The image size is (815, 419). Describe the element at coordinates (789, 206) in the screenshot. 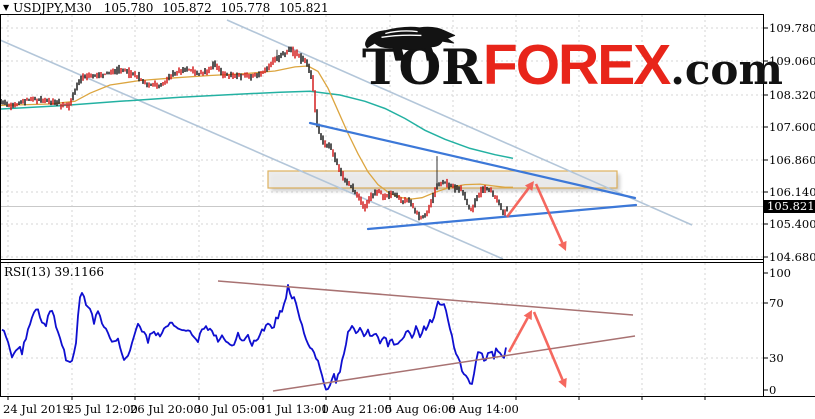

I see `current-price-badge: 105.821` at that location.